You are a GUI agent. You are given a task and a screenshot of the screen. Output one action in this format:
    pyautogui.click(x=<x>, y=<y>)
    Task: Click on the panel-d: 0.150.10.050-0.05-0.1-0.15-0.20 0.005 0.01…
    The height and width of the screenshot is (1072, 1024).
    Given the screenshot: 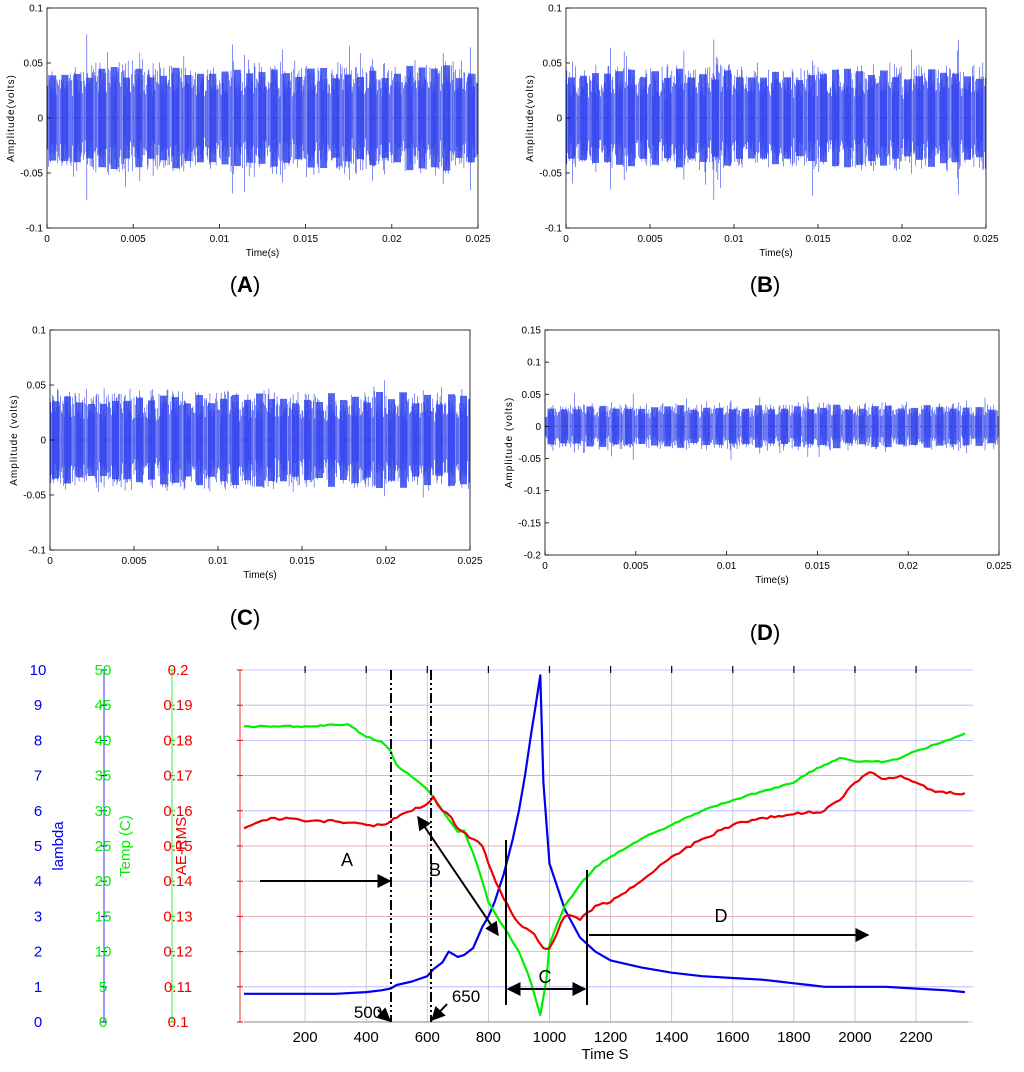 What is the action you would take?
    pyautogui.click(x=758, y=486)
    